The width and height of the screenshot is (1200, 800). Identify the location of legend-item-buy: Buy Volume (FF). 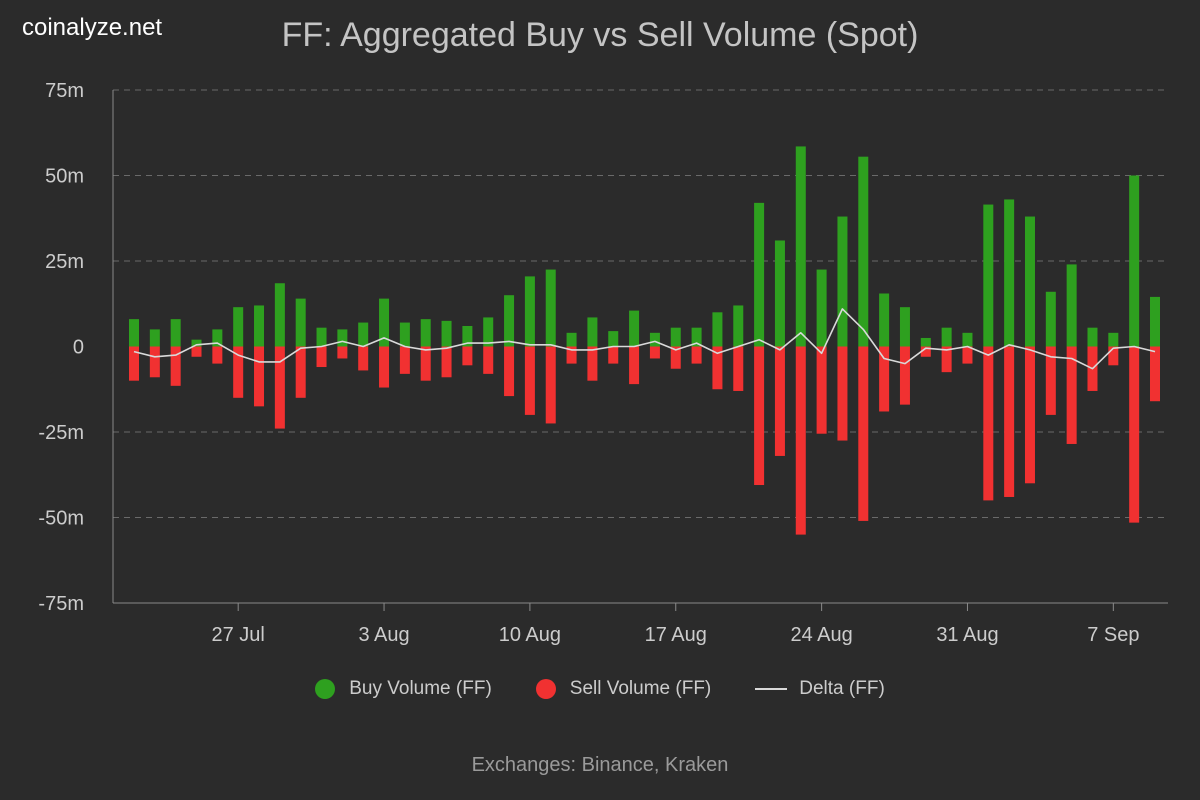
(403, 689).